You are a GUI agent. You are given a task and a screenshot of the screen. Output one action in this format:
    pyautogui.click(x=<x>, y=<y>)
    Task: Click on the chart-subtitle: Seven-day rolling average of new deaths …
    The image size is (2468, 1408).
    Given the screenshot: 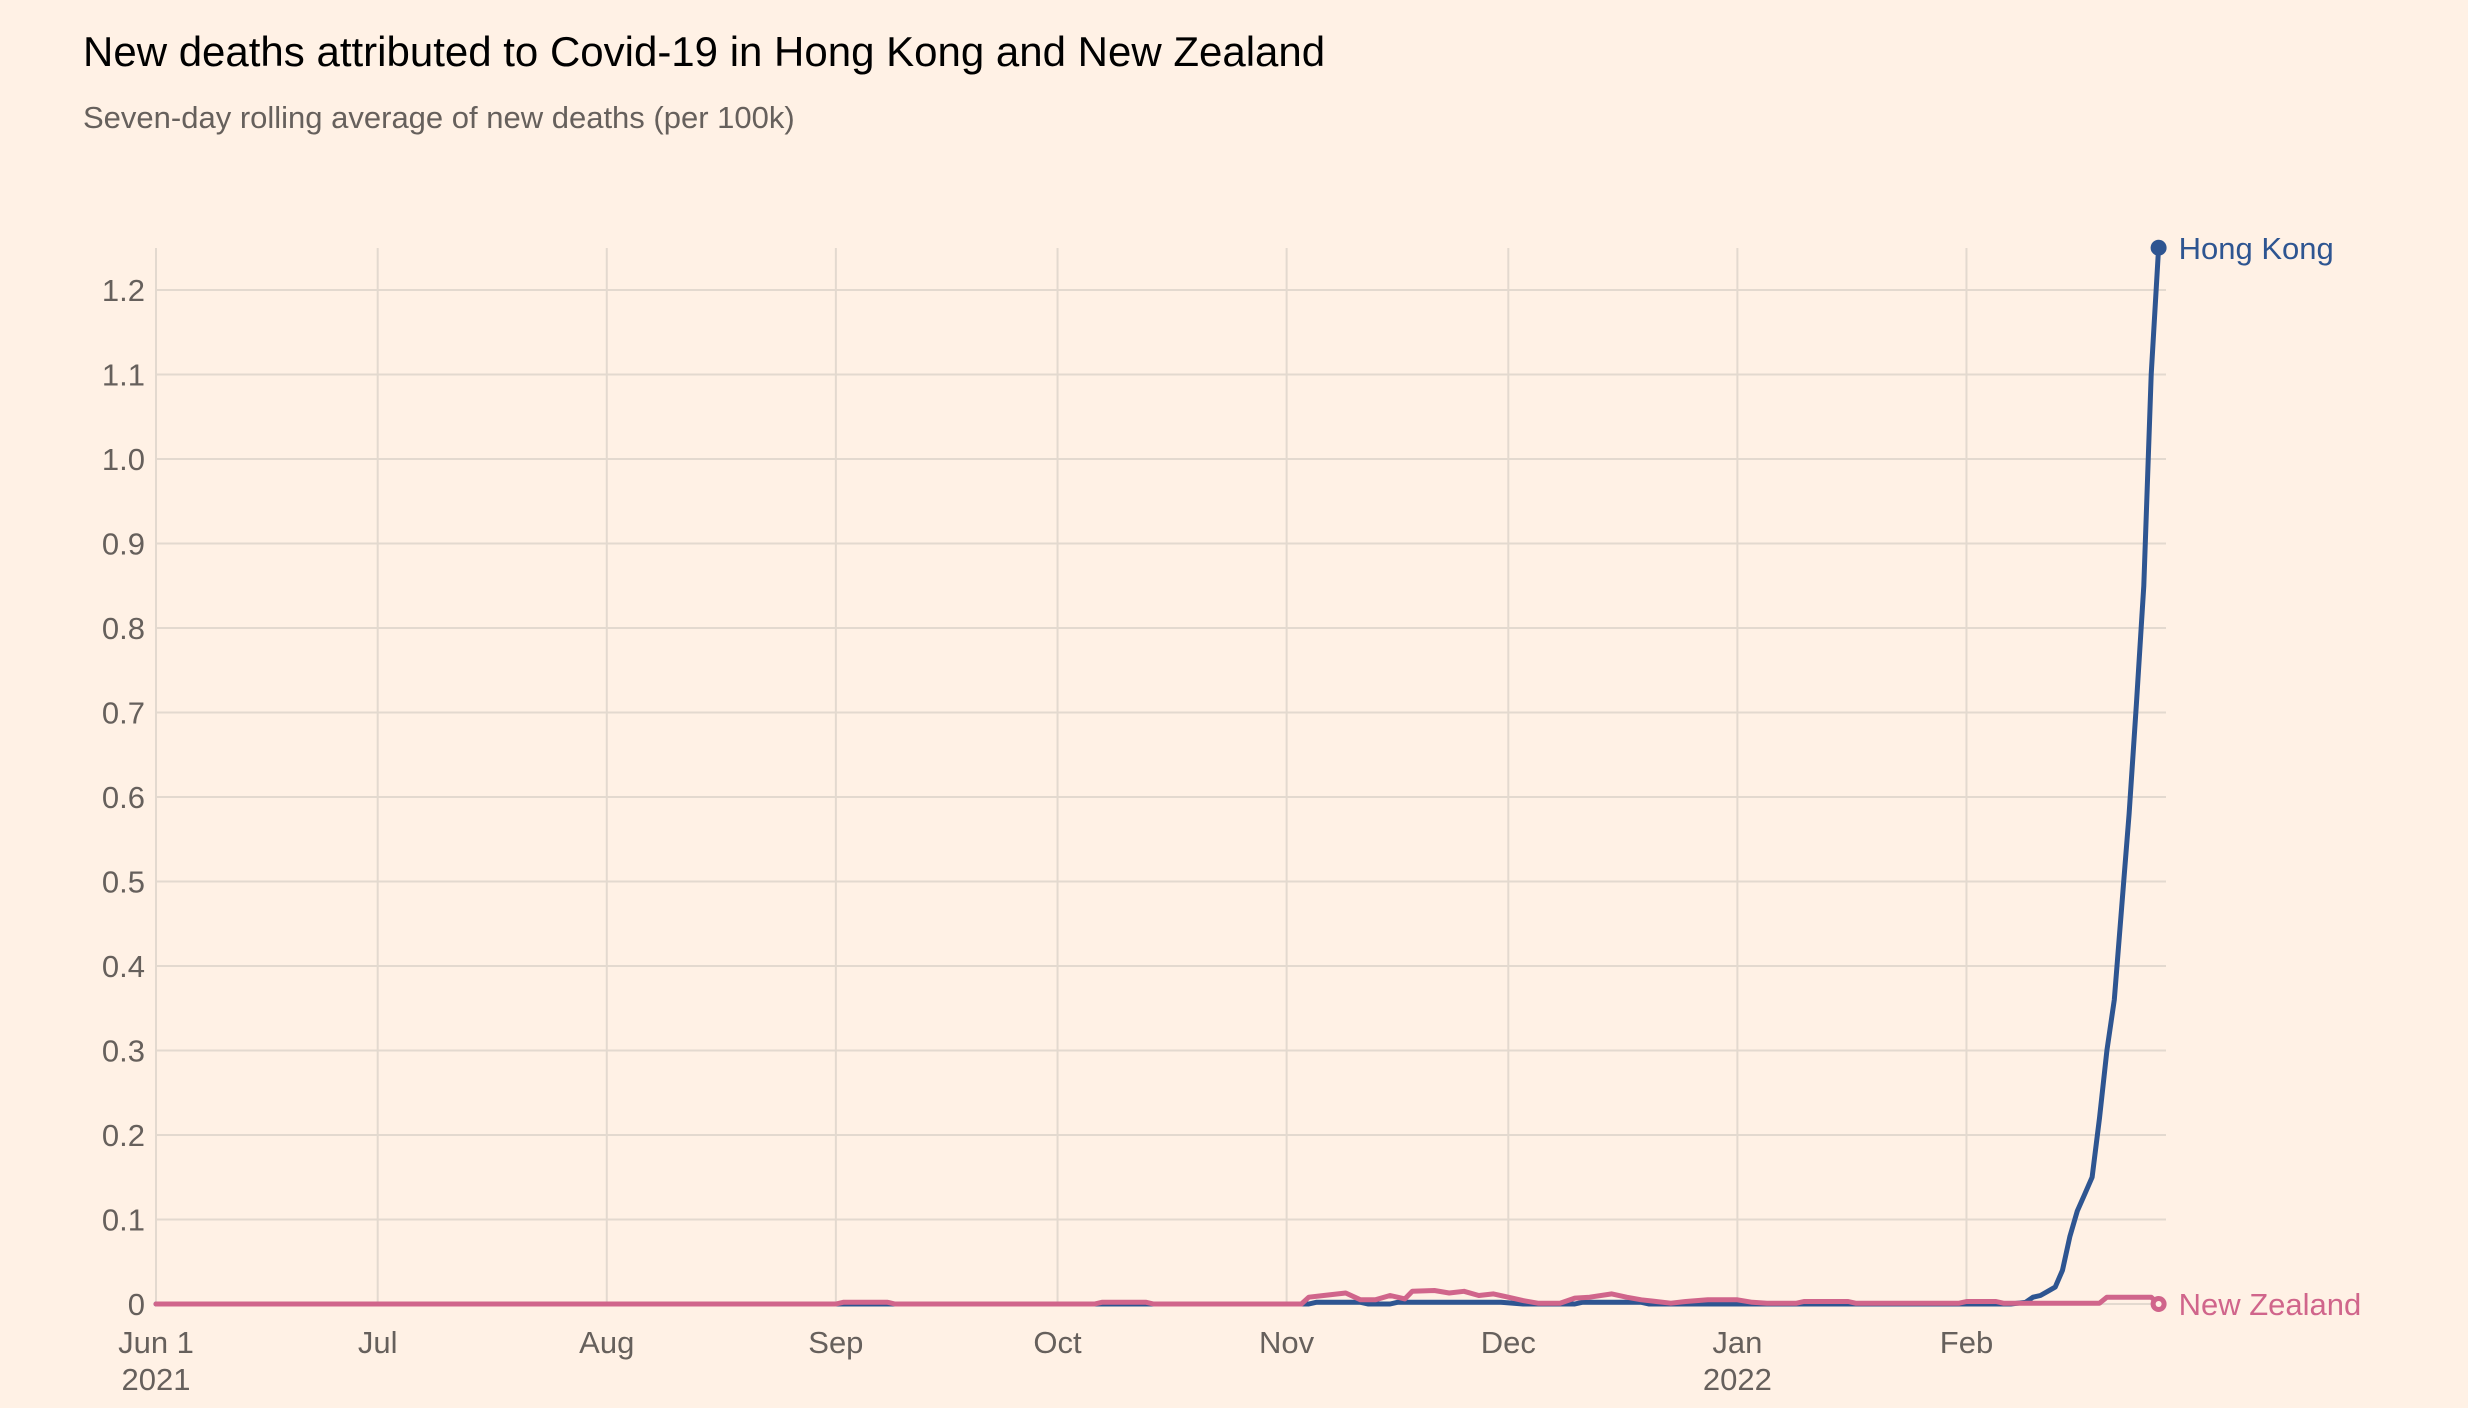 What is the action you would take?
    pyautogui.click(x=439, y=117)
    